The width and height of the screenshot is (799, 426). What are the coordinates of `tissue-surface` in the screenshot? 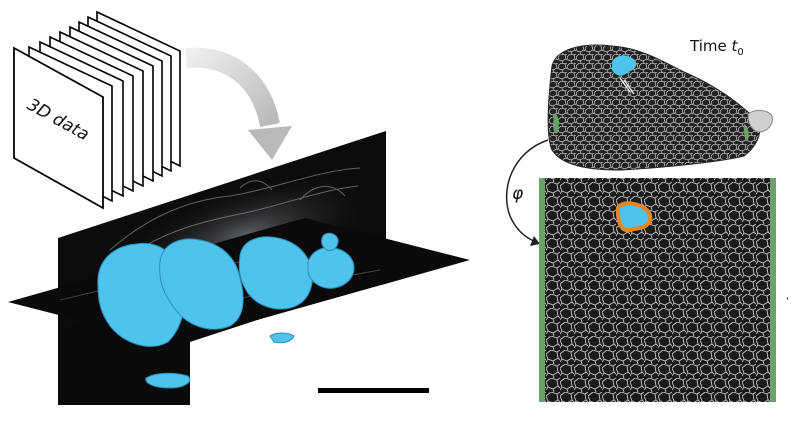 It's located at (660, 107).